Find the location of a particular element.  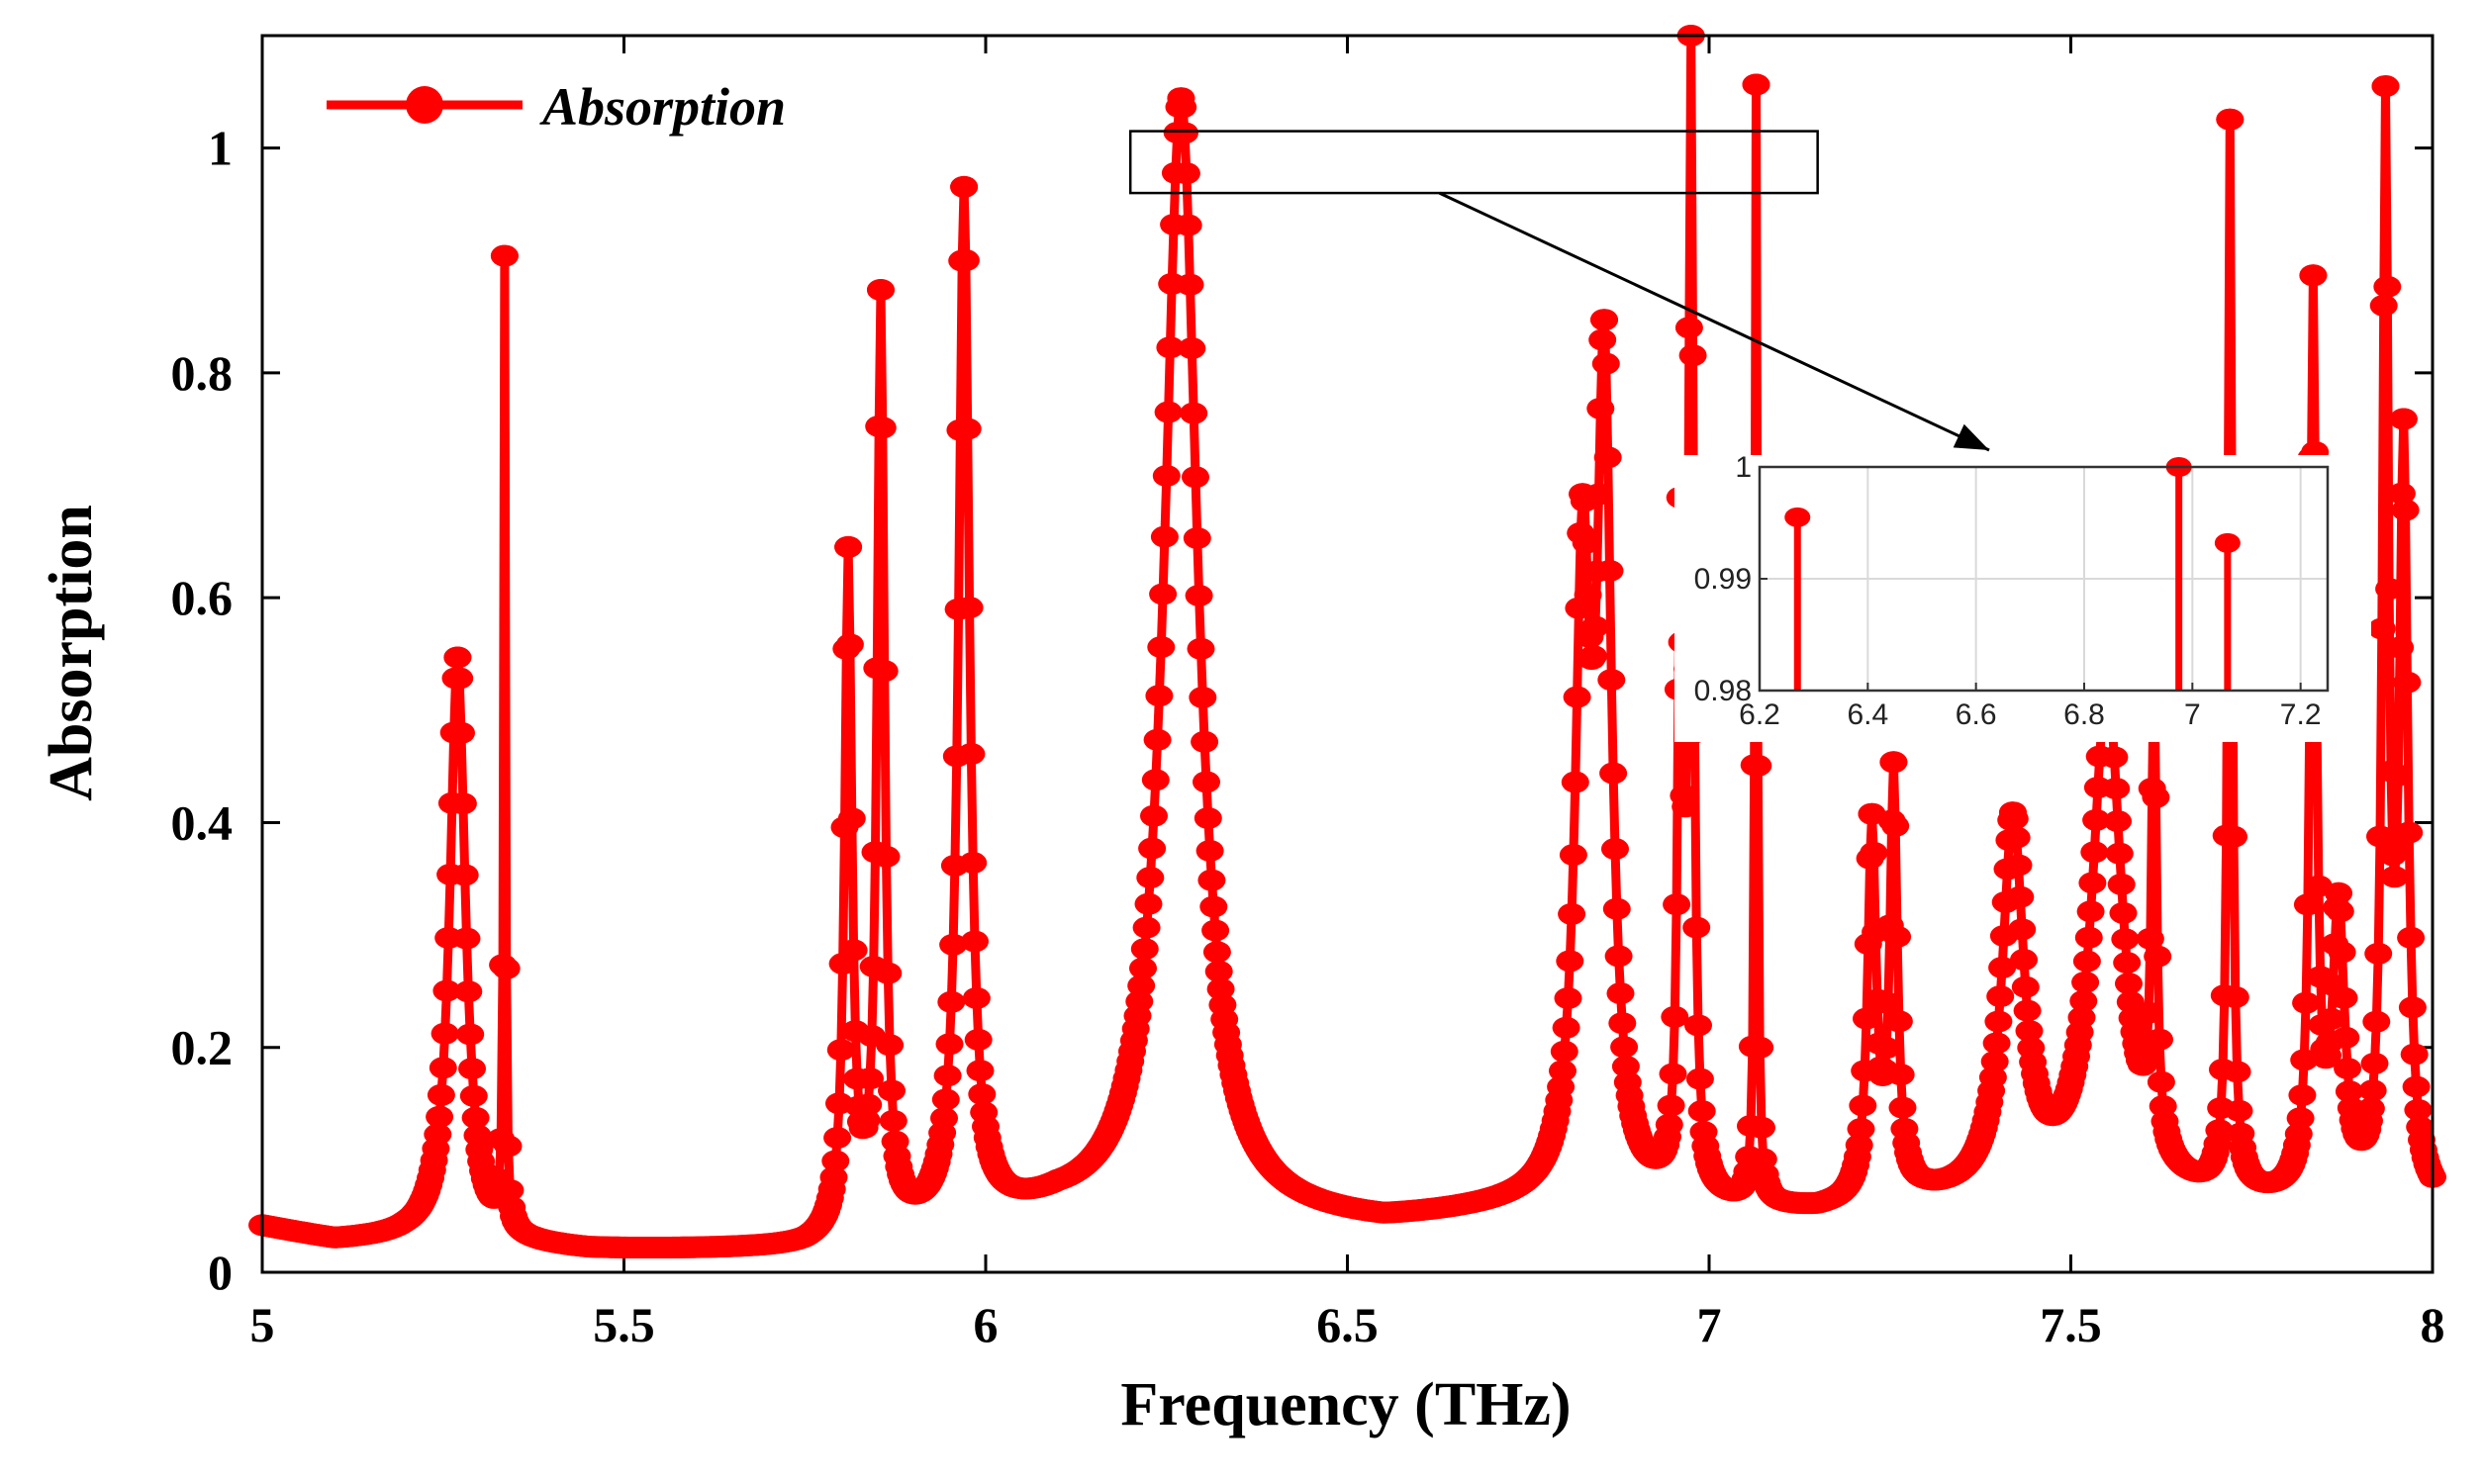

zoom-arrow-head is located at coordinates (1971, 436).